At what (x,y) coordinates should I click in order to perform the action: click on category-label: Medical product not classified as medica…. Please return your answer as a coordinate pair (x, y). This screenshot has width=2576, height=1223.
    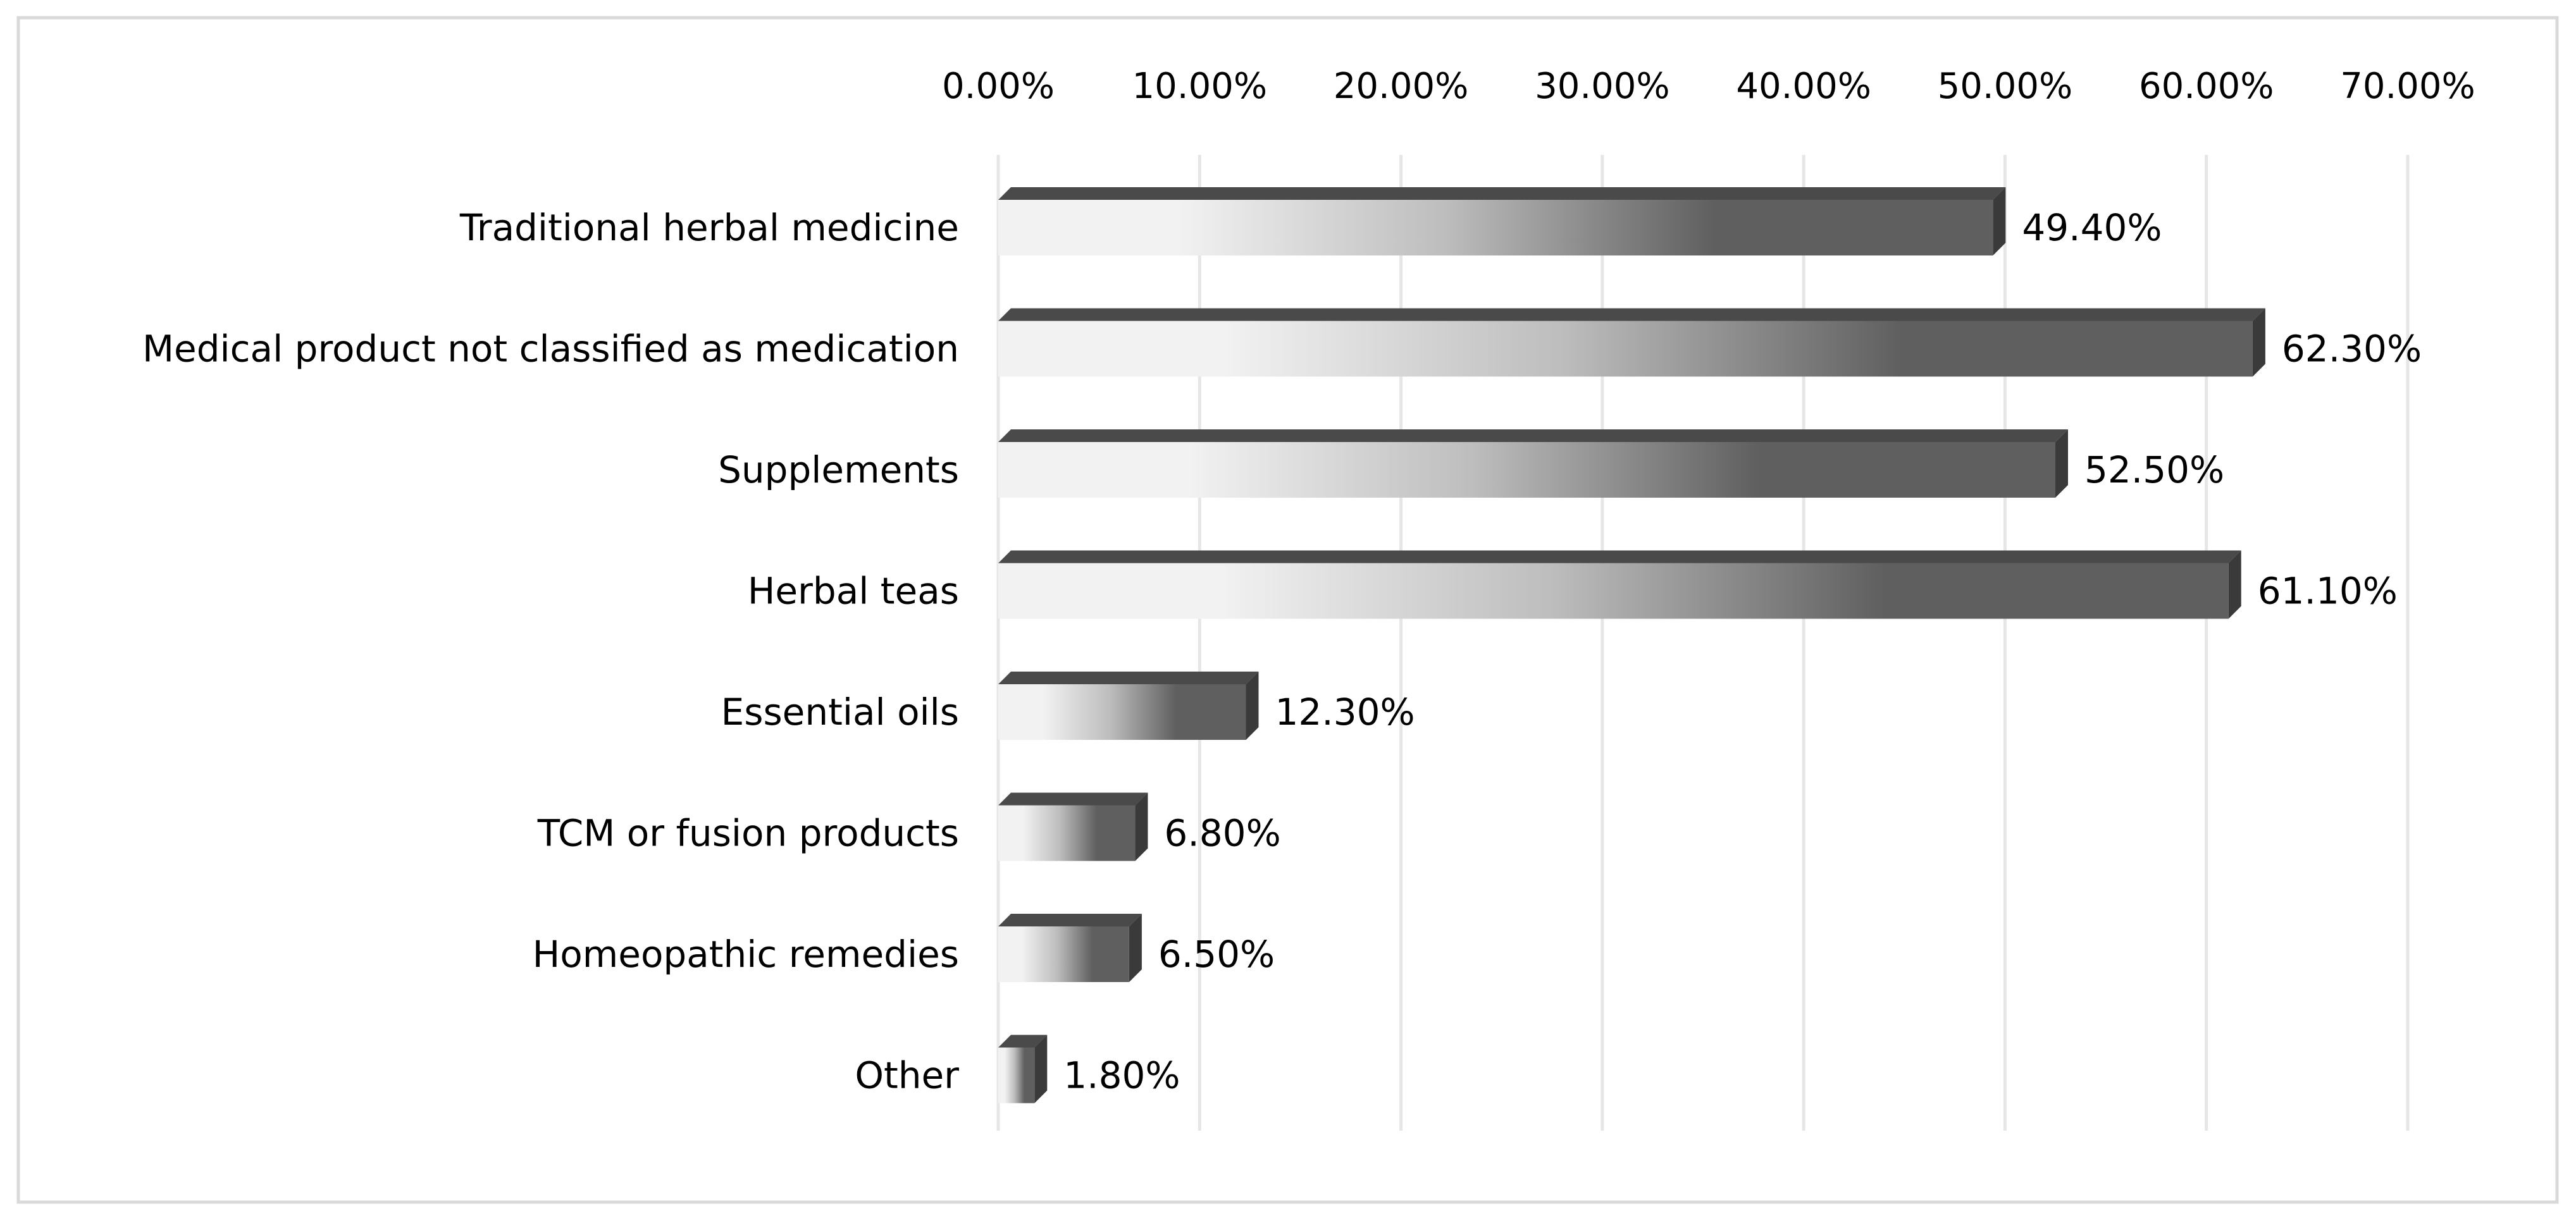
    Looking at the image, I should click on (550, 349).